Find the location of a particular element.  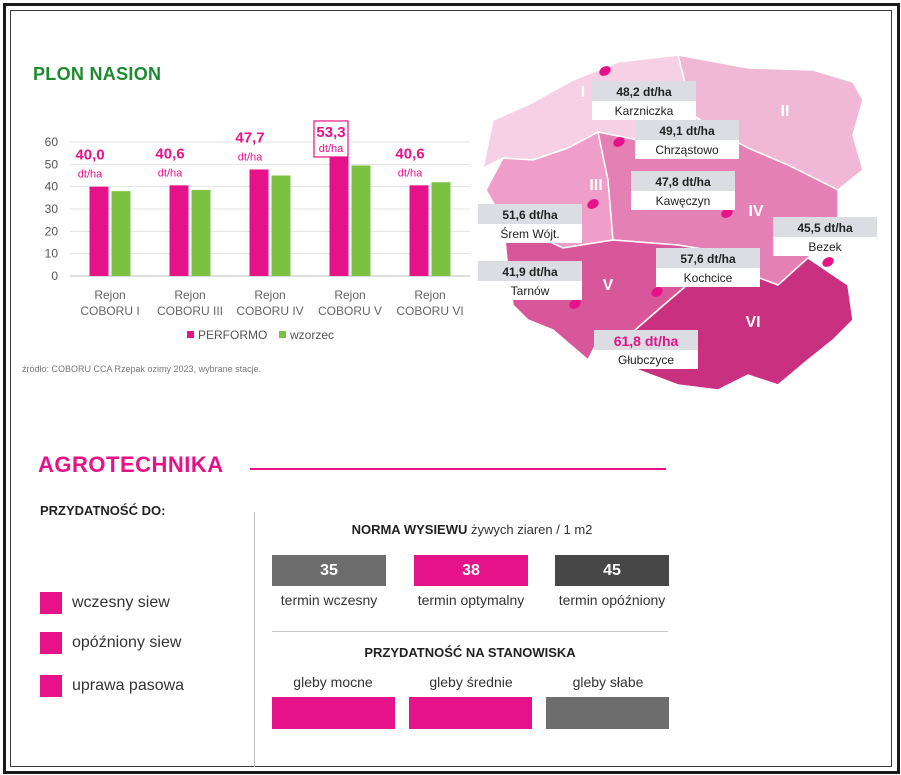

norma-box-late: 45 is located at coordinates (612, 570).